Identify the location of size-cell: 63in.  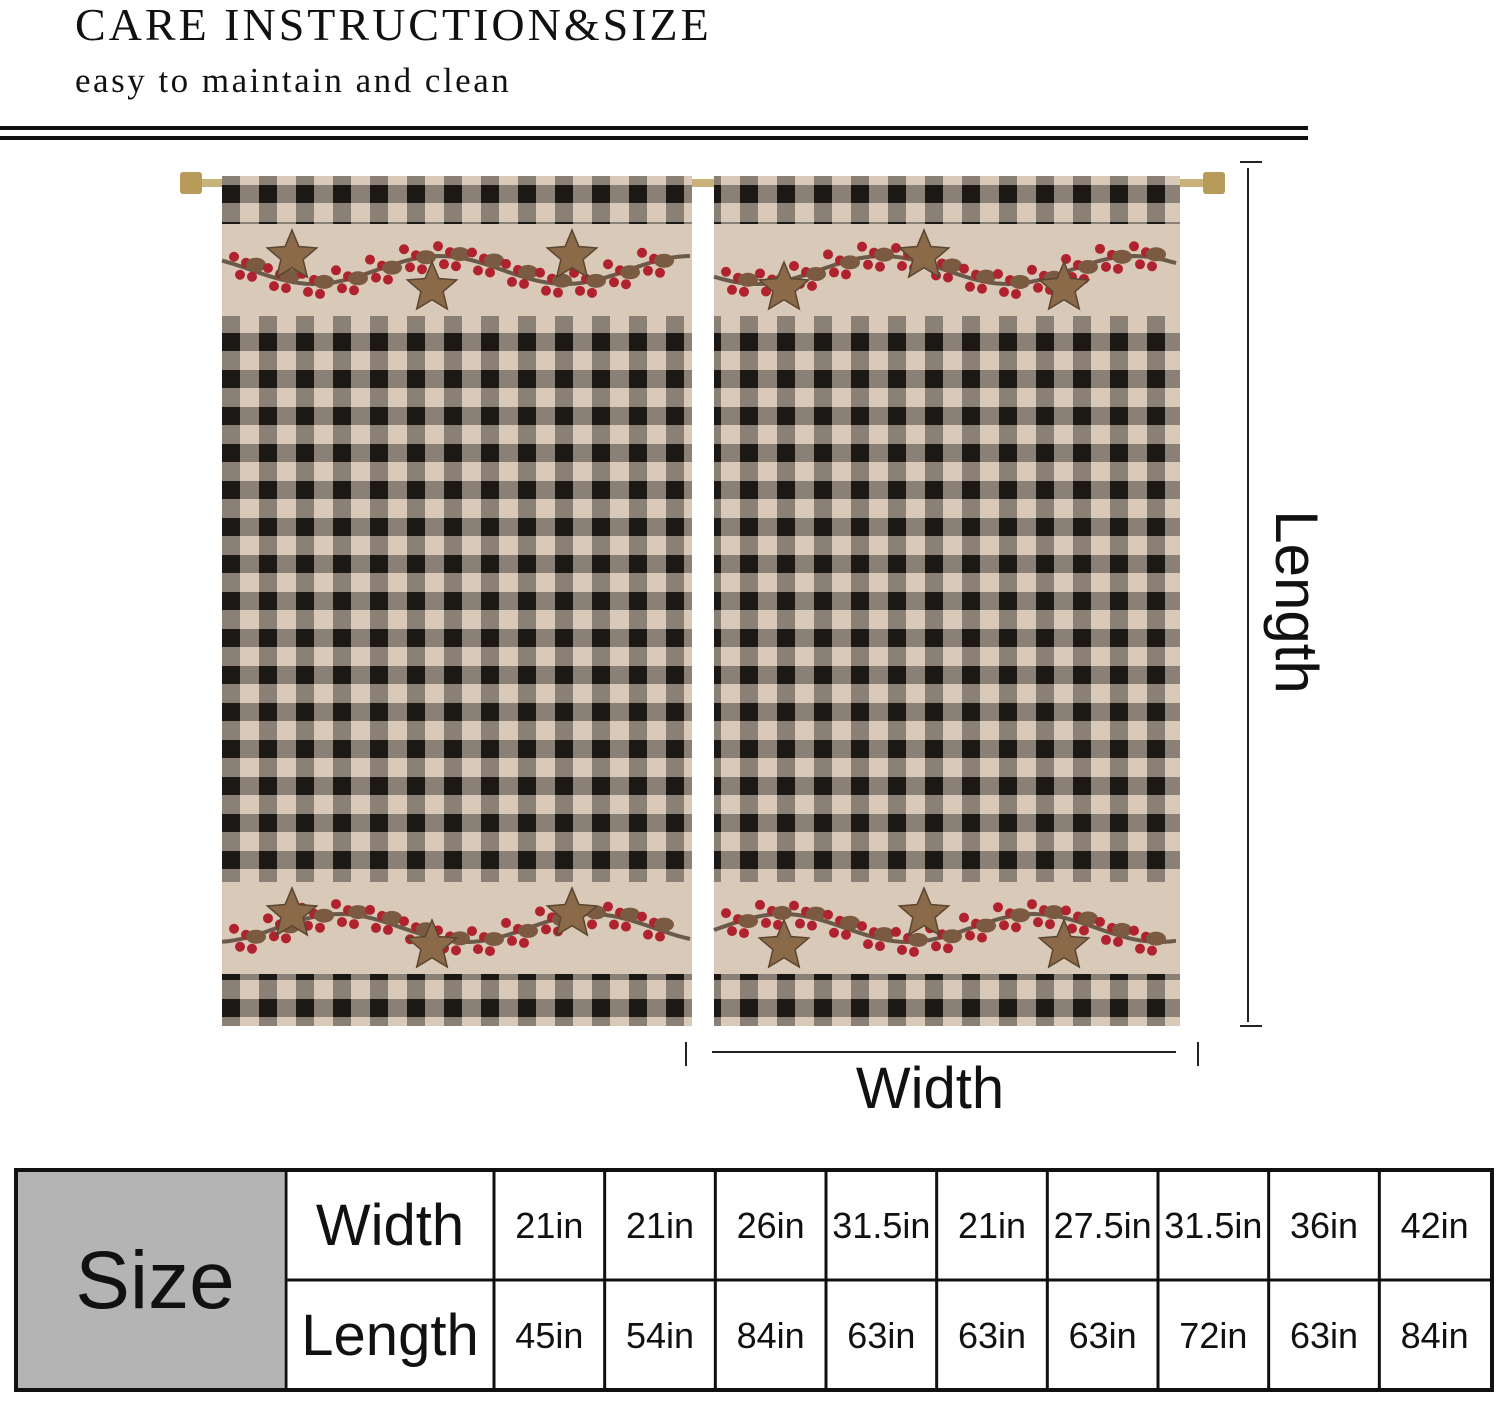
(992, 1335).